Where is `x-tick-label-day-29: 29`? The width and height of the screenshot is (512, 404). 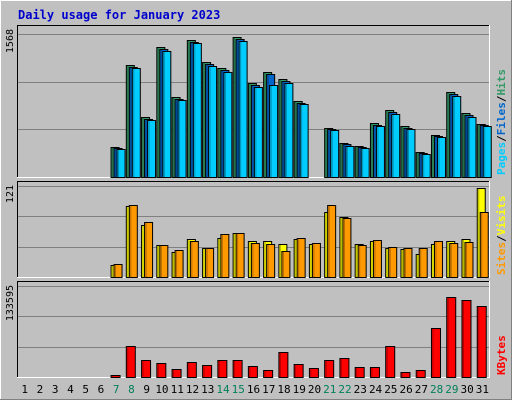
x-tick-label-day-29: 29 is located at coordinates (451, 389).